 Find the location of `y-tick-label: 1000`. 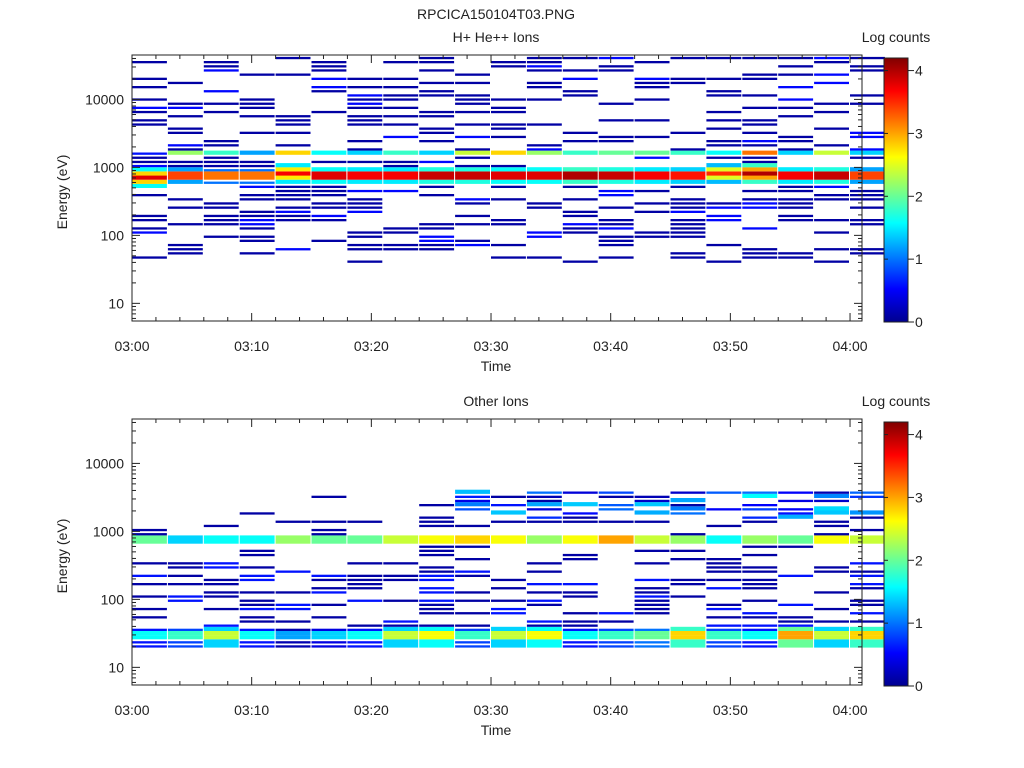

y-tick-label: 1000 is located at coordinates (108, 531).